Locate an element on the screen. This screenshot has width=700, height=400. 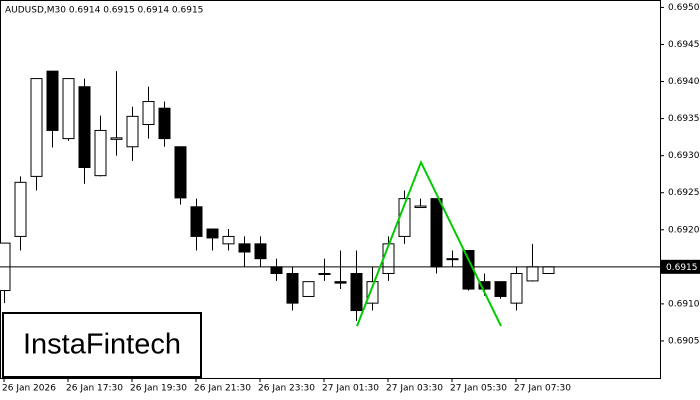
x-tick-label: 27 Jan 07:30 is located at coordinates (542, 389).